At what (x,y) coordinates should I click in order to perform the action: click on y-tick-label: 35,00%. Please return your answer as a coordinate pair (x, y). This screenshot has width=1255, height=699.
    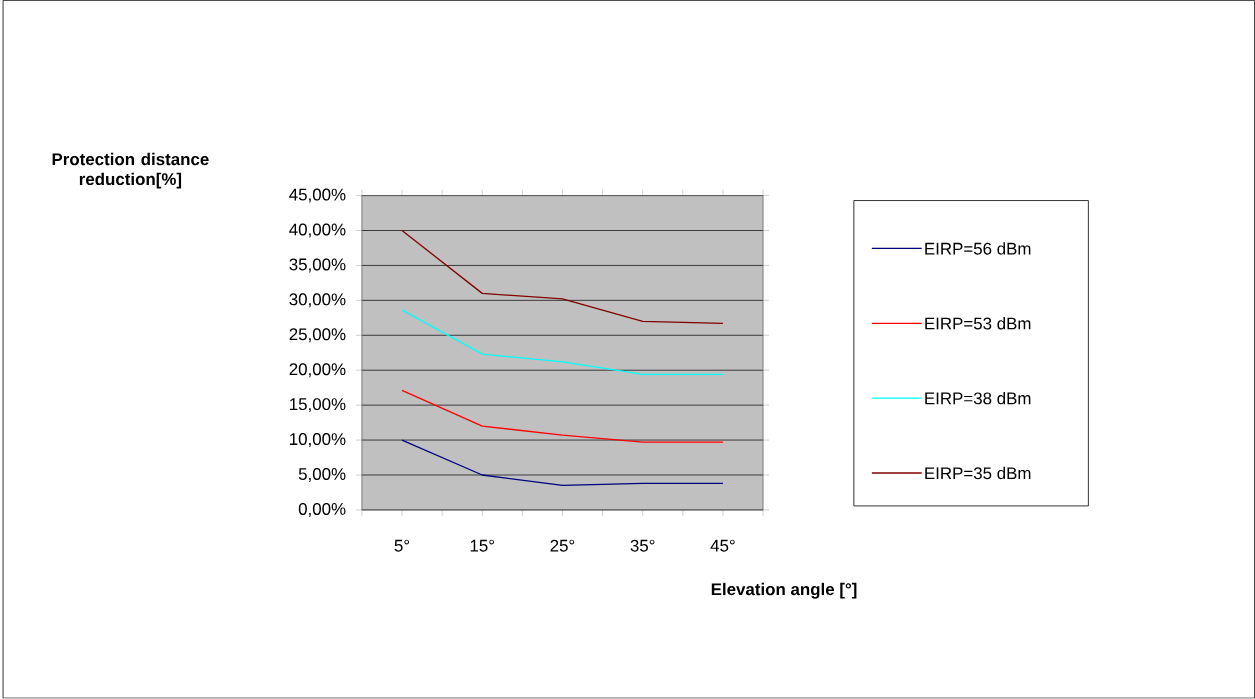
    Looking at the image, I should click on (317, 265).